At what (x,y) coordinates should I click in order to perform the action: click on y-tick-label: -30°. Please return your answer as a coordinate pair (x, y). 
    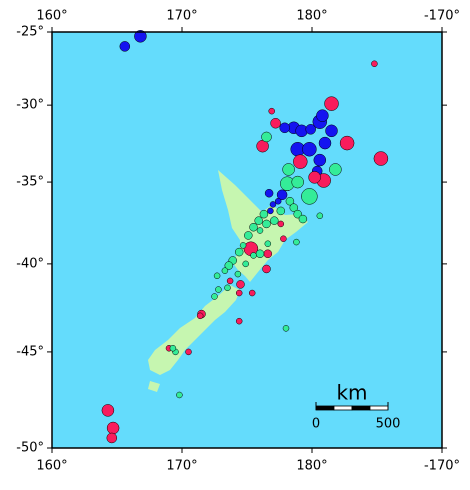
    Looking at the image, I should click on (30, 105).